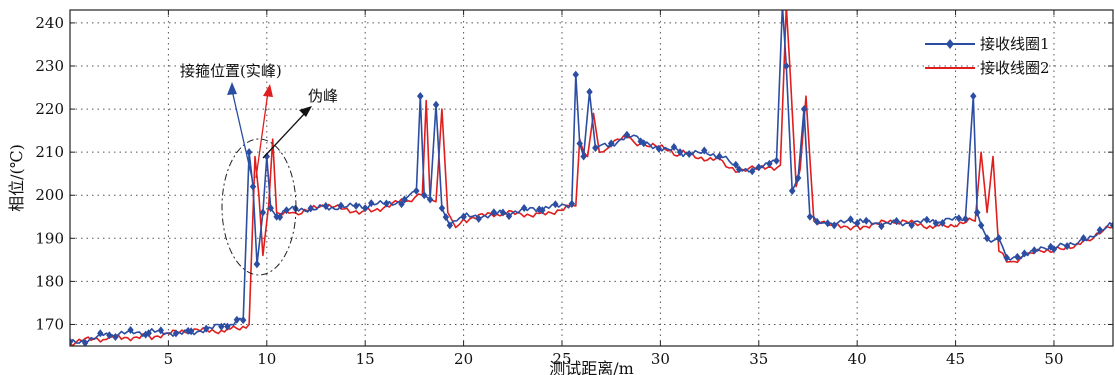 Image resolution: width=1115 pixels, height=375 pixels. Describe the element at coordinates (305, 111) in the screenshot. I see `arrowhead-false-peak` at that location.